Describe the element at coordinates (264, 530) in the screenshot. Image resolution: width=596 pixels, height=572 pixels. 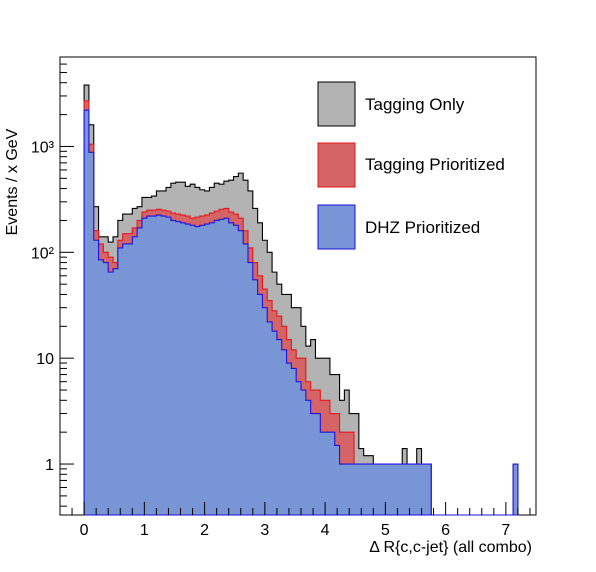
I see `x-tick-label: 3` at that location.